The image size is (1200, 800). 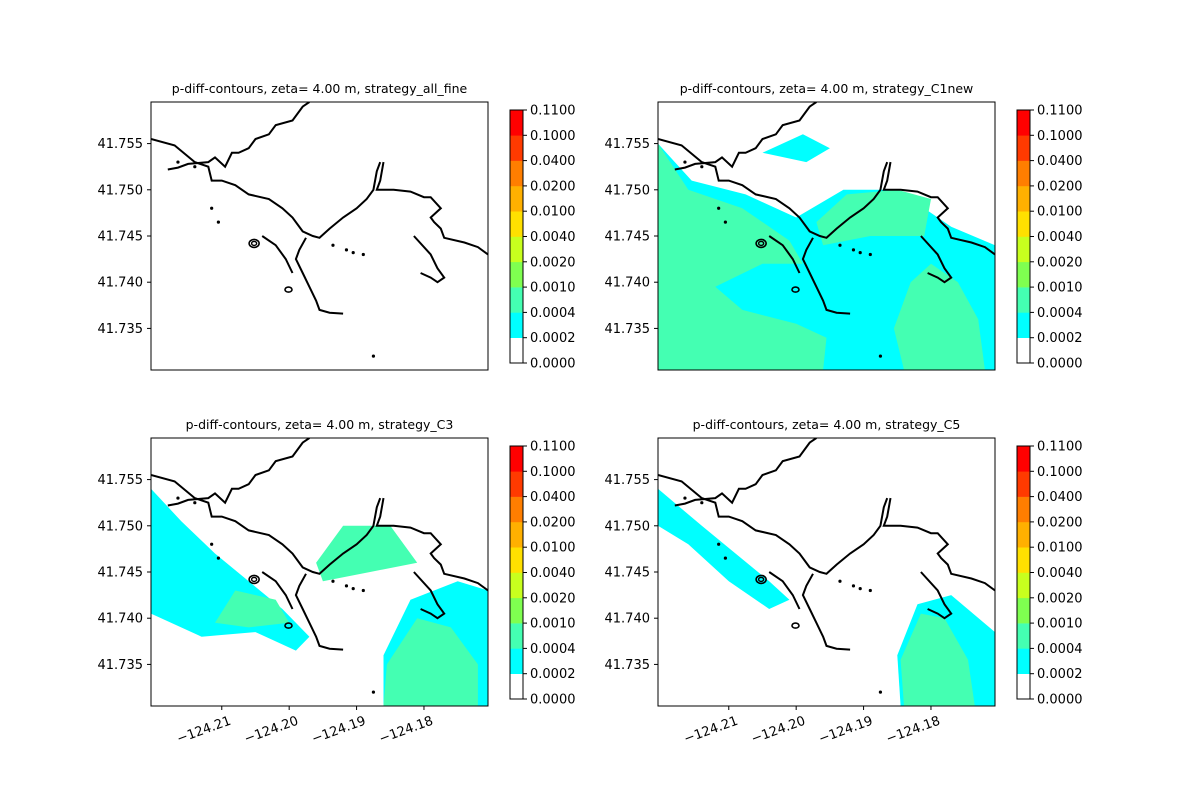 What do you see at coordinates (204, 730) in the screenshot?
I see `x-tick-label: −124.21` at bounding box center [204, 730].